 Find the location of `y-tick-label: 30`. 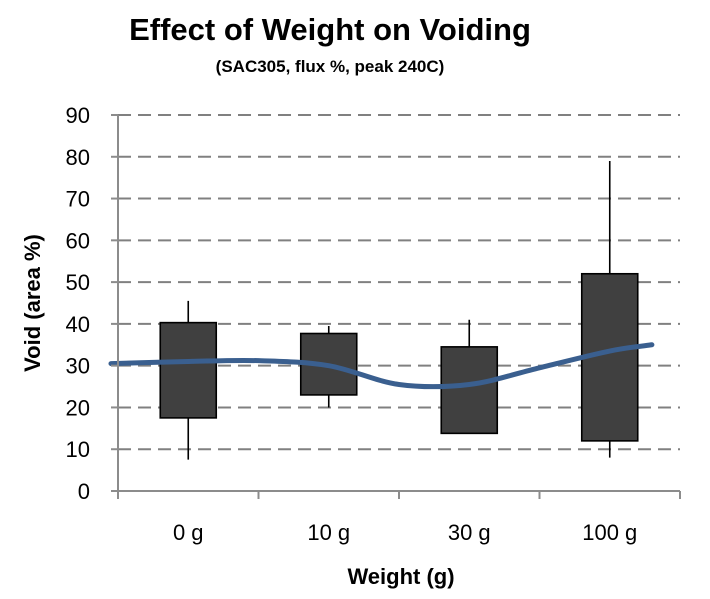

y-tick-label: 30 is located at coordinates (78, 366).